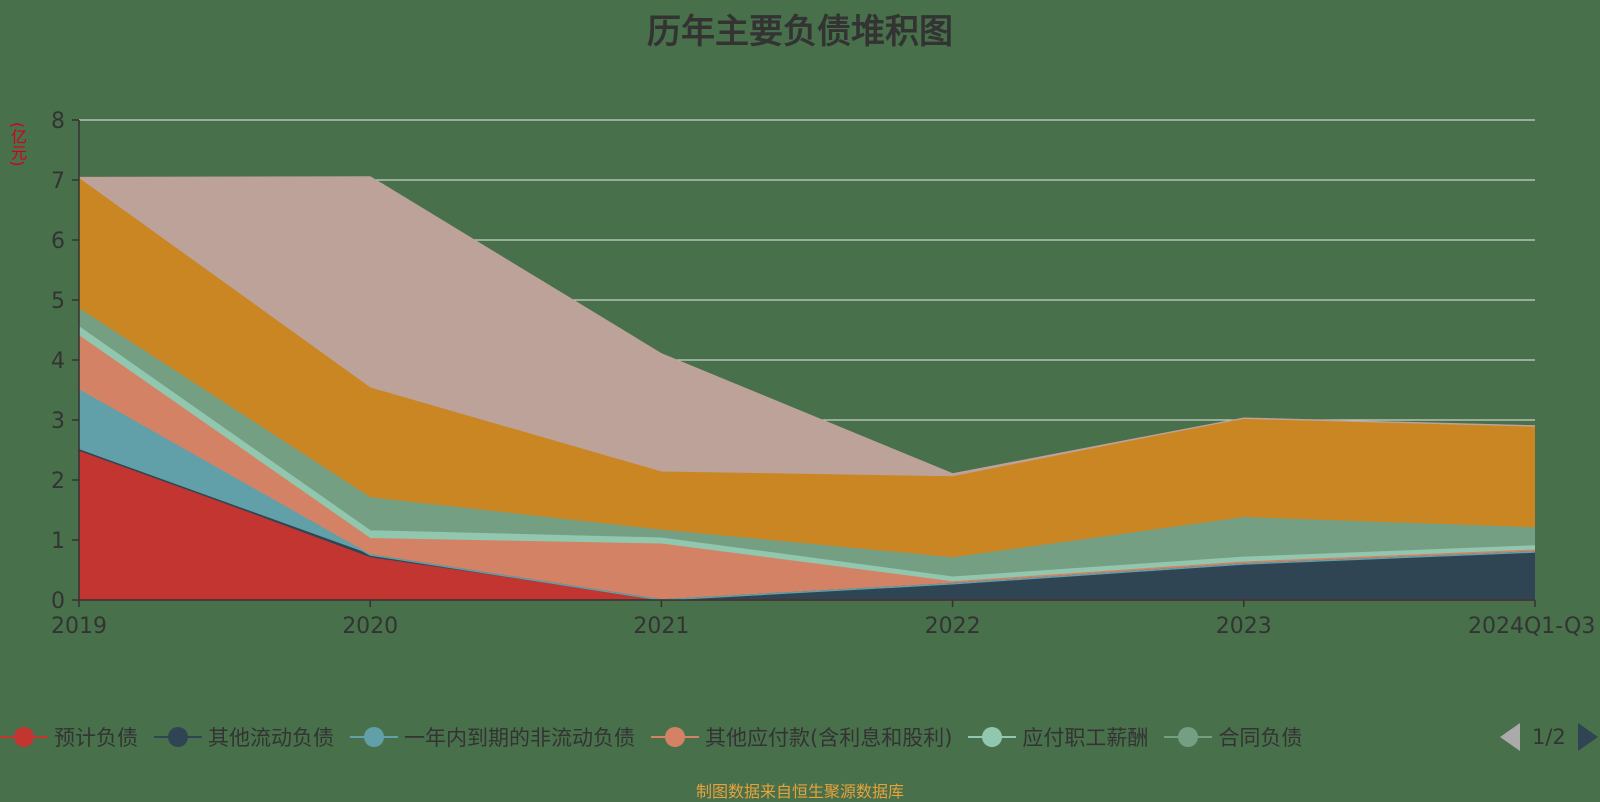 Image resolution: width=1600 pixels, height=802 pixels. Describe the element at coordinates (1531, 626) in the screenshot. I see `x-tick-label: 2024Q1-Q3` at that location.